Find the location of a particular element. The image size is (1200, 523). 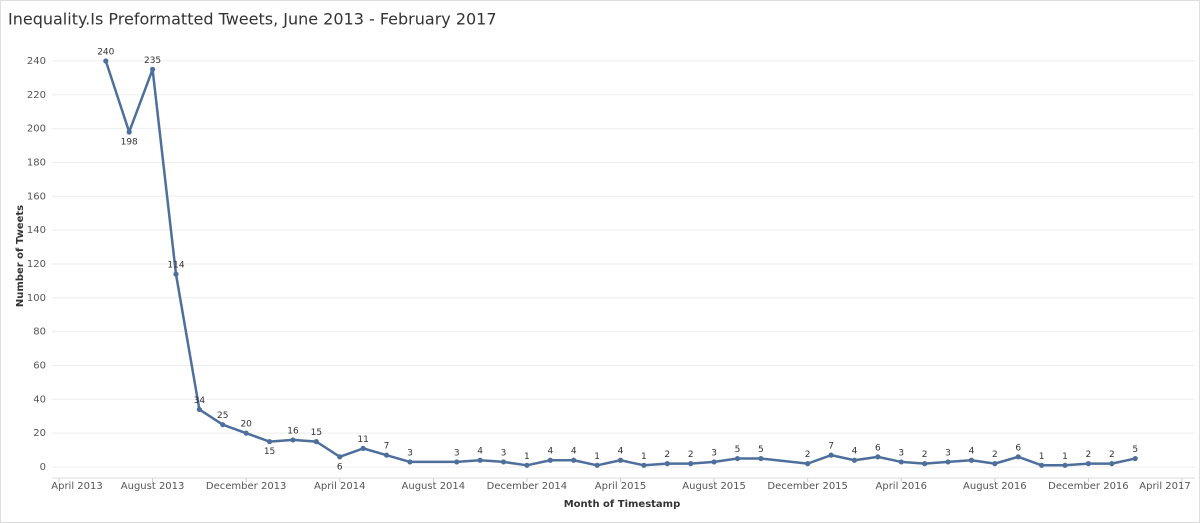

y-tick-label: 0 is located at coordinates (43, 467).